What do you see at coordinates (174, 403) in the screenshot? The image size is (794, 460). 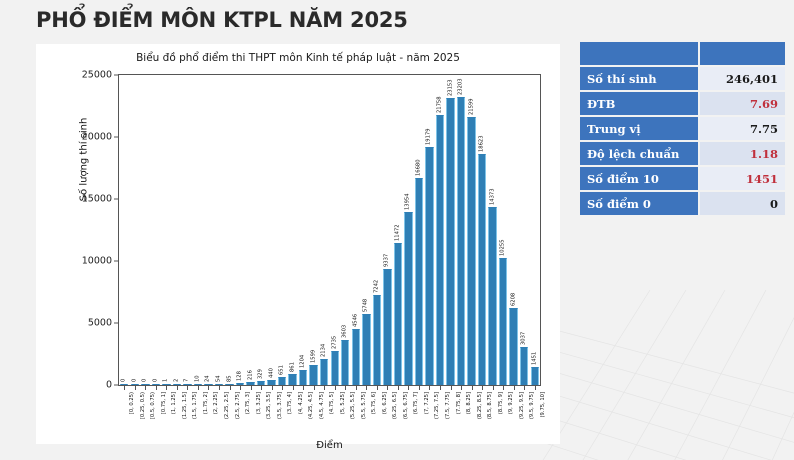 I see `x-axis-tick-label: (1, 1.25]` at bounding box center [174, 403].